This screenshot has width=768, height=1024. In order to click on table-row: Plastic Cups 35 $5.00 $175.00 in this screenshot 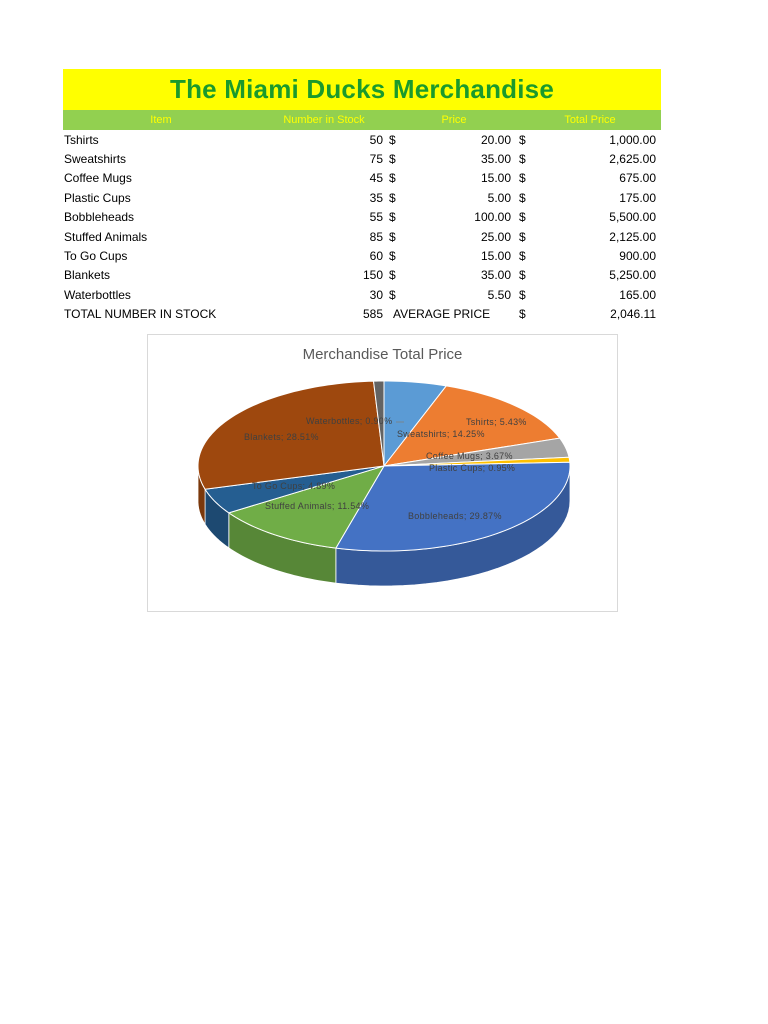, I will do `click(362, 197)`.